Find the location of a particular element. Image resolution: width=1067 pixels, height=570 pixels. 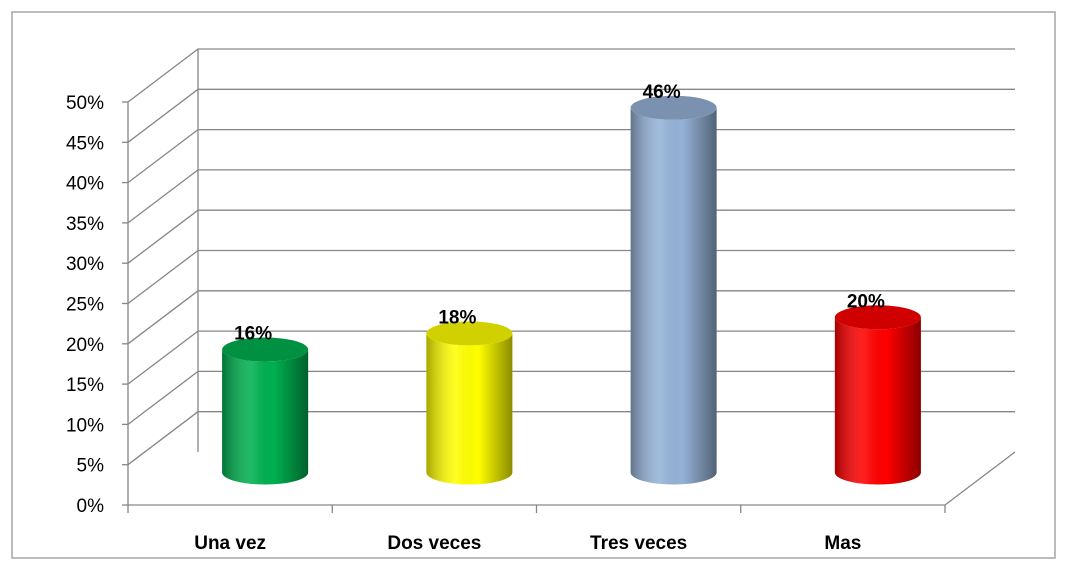

y-tick-label: 0% is located at coordinates (91, 506).